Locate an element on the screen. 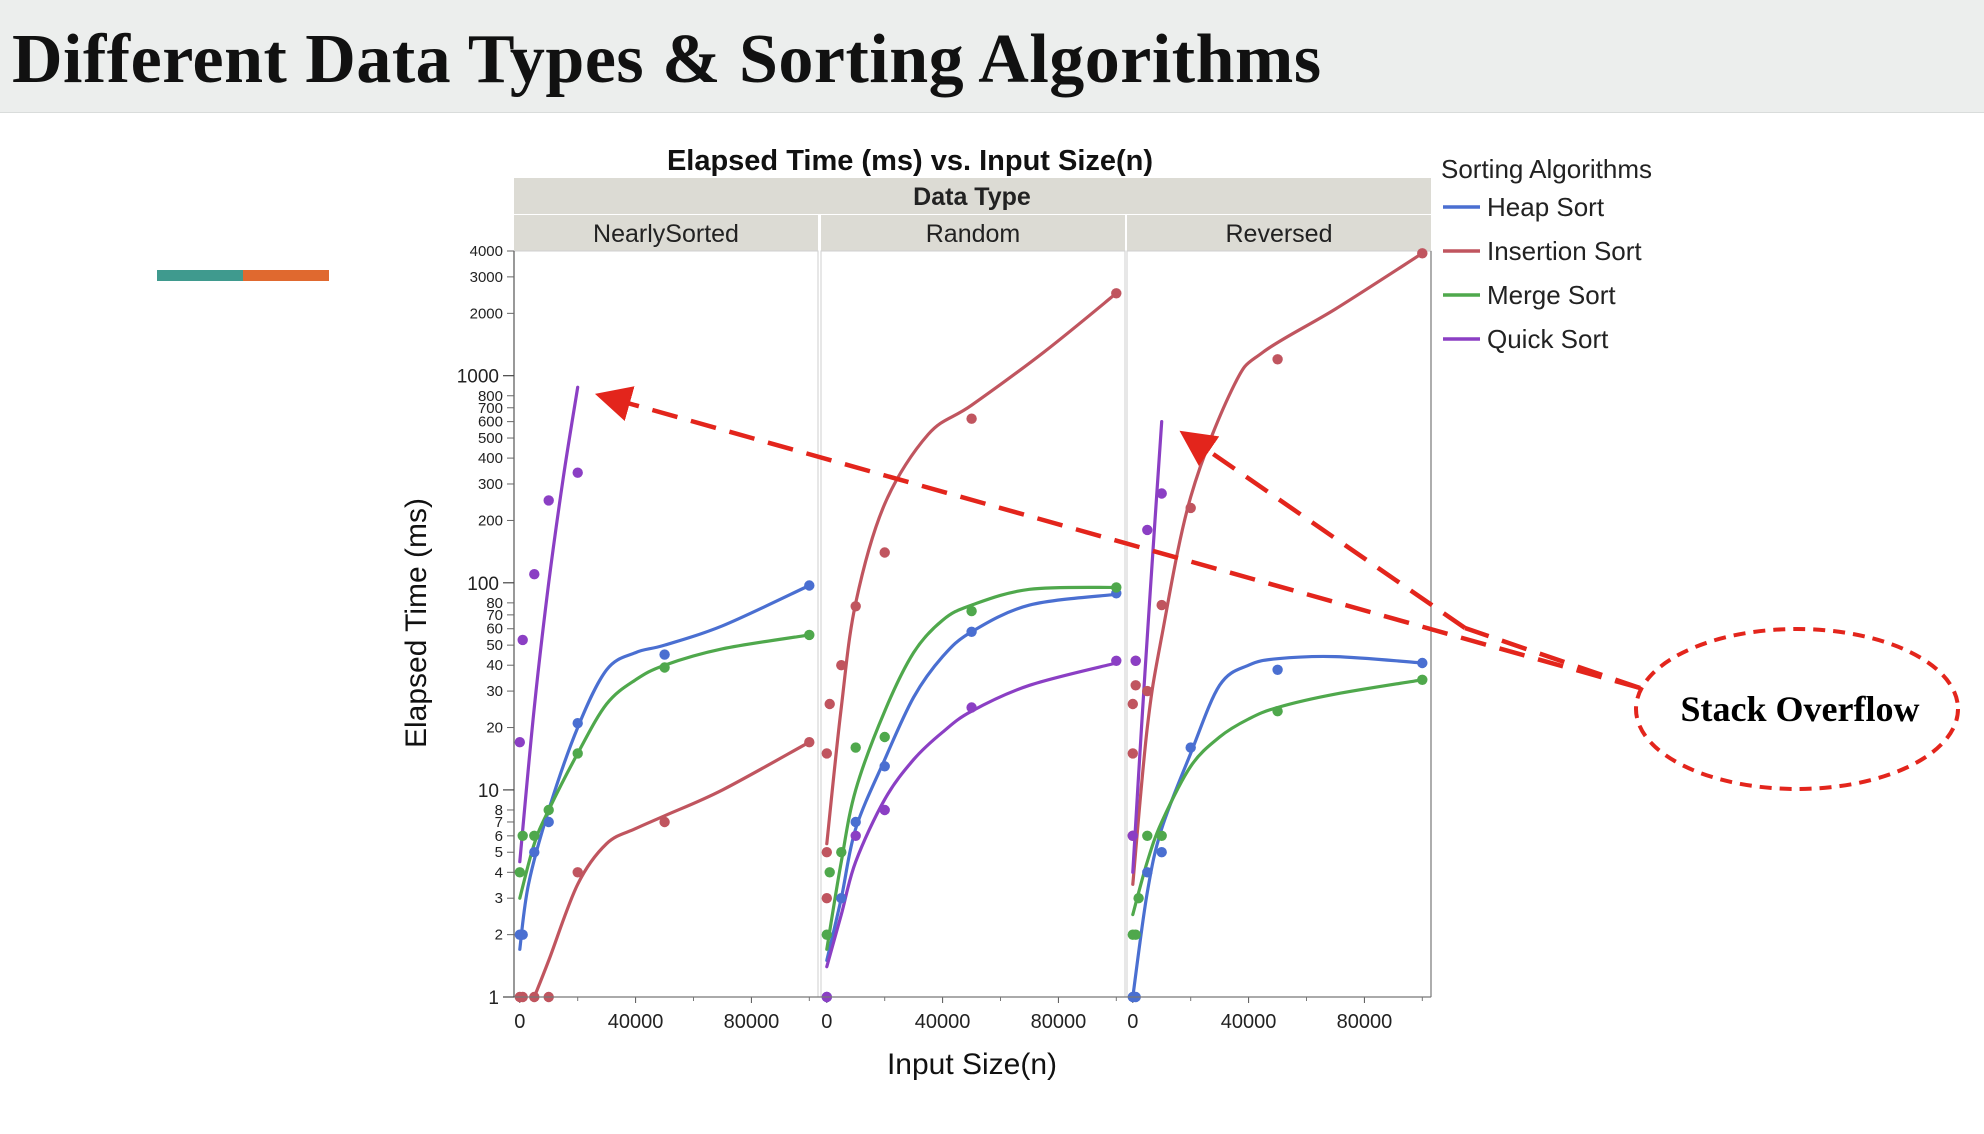  y-tick-label: 800 is located at coordinates (490, 396).